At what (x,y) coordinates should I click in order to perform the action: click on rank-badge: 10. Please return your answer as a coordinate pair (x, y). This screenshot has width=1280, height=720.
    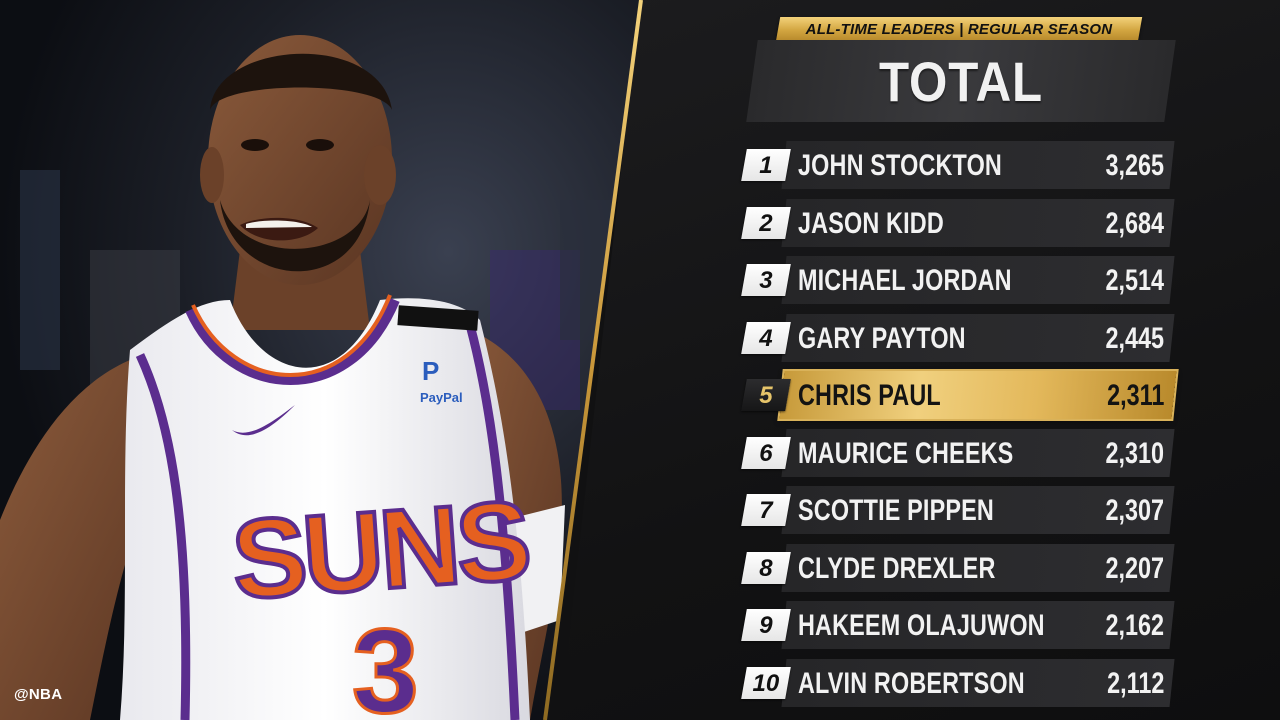
    Looking at the image, I should click on (766, 682).